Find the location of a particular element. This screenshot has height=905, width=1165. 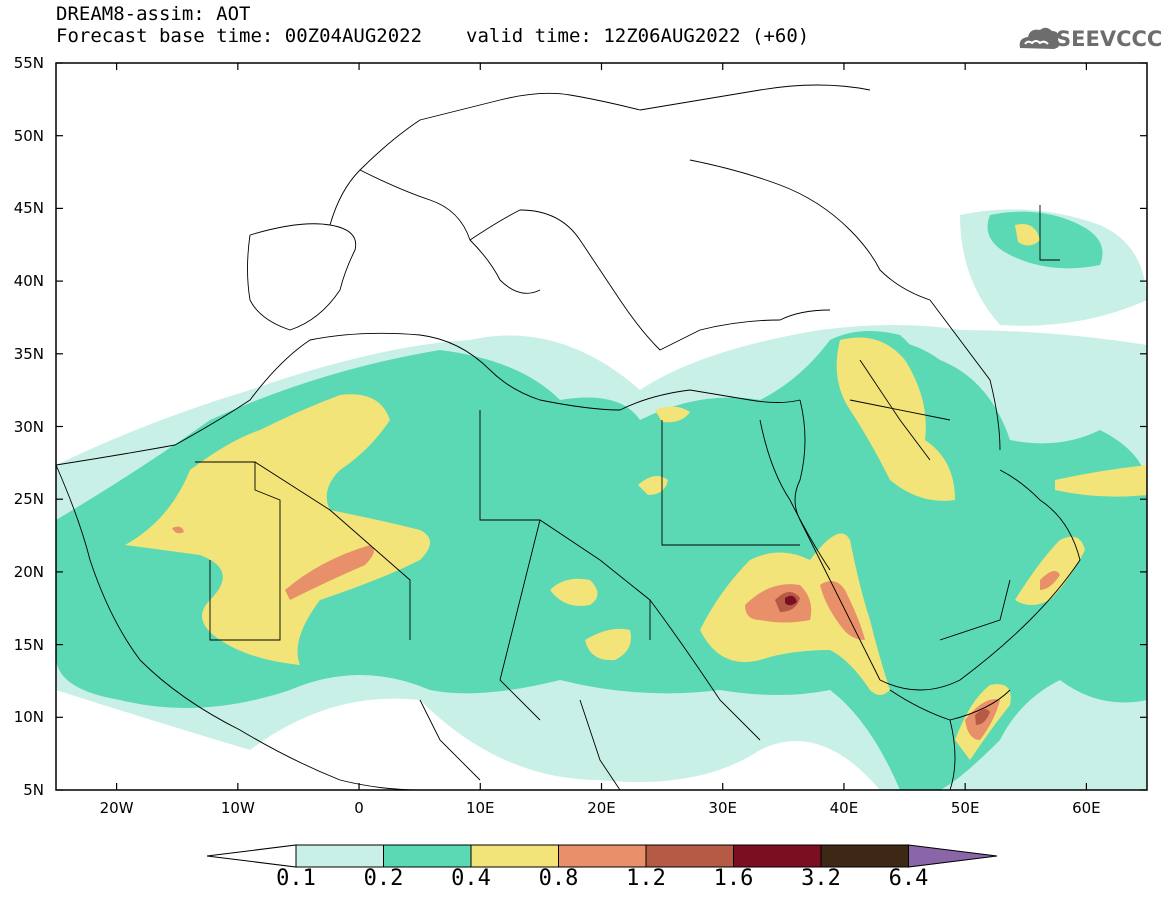

colorbar-label: 0.2 is located at coordinates (383, 878).